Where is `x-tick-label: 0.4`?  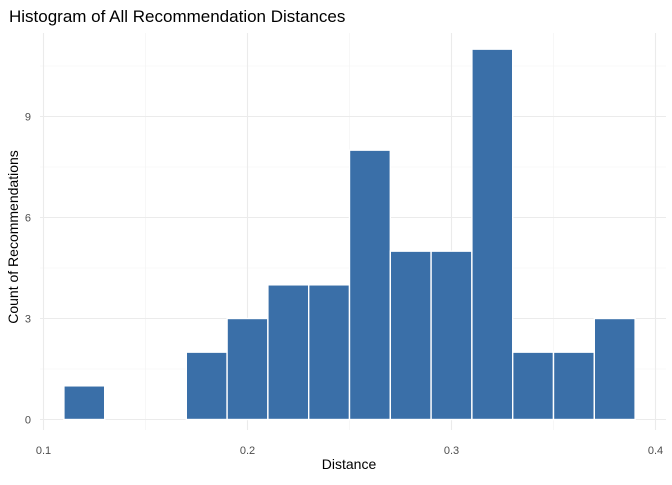 x-tick-label: 0.4 is located at coordinates (655, 451).